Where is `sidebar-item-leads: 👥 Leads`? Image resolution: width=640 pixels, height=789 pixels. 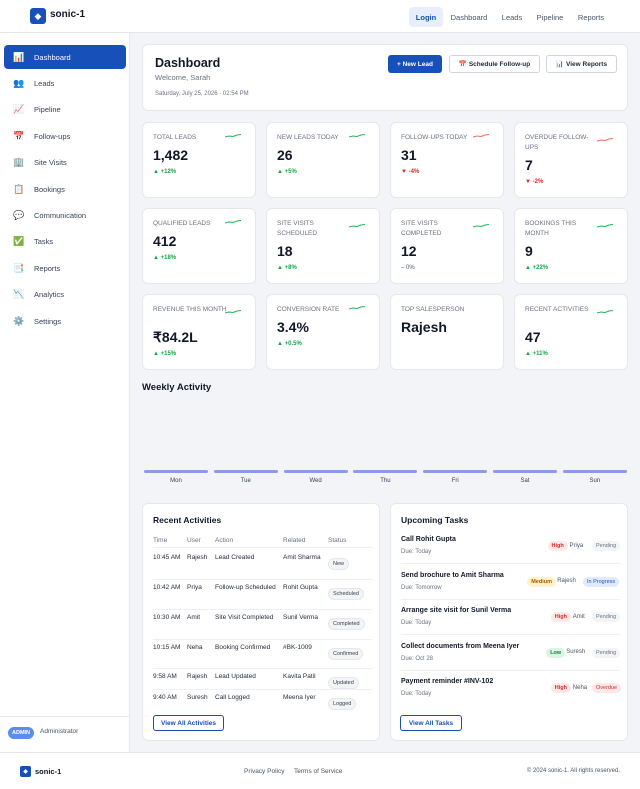 sidebar-item-leads: 👥 Leads is located at coordinates (65, 83).